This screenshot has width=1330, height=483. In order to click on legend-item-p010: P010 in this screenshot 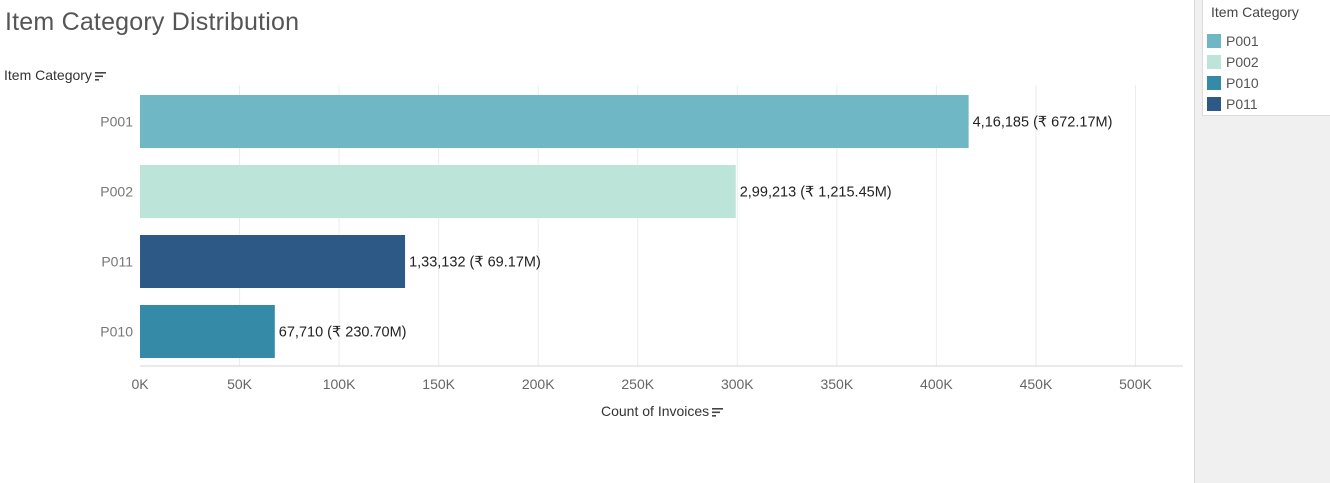, I will do `click(1233, 83)`.